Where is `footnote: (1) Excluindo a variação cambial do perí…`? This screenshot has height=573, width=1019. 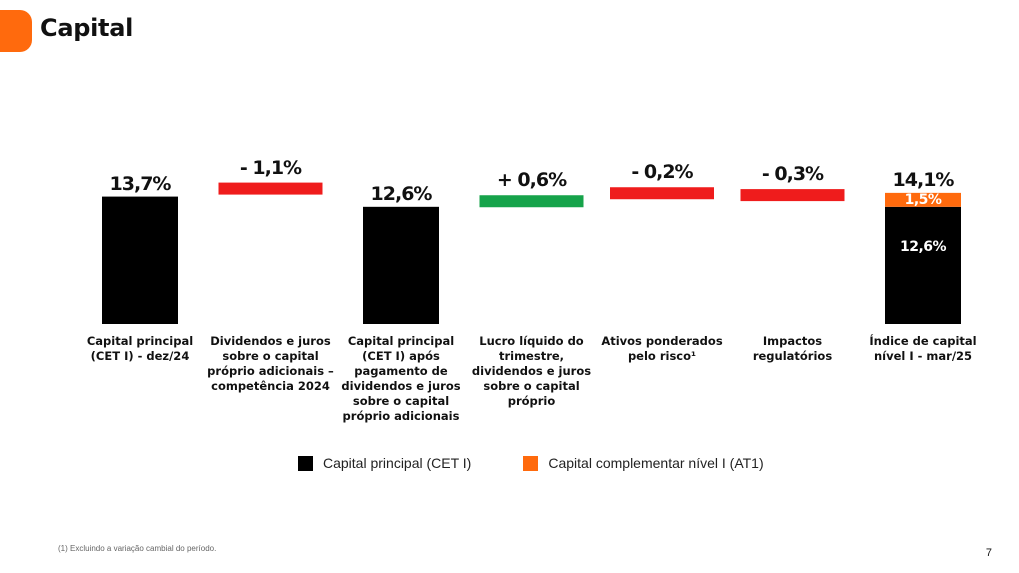
footnote: (1) Excluindo a variação cambial do perí… is located at coordinates (137, 548).